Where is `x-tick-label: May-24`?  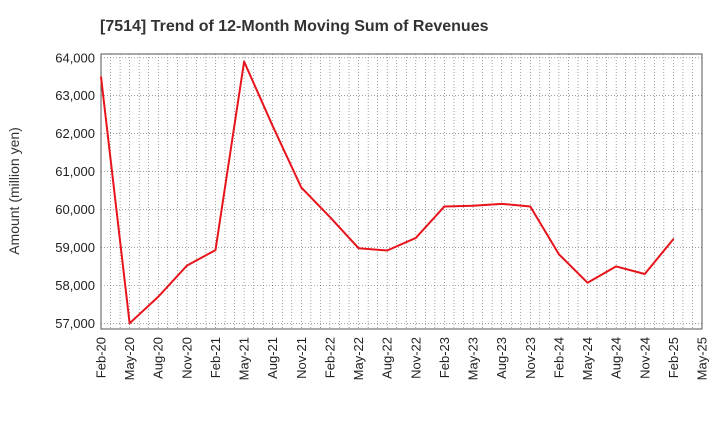 x-tick-label: May-24 is located at coordinates (587, 358).